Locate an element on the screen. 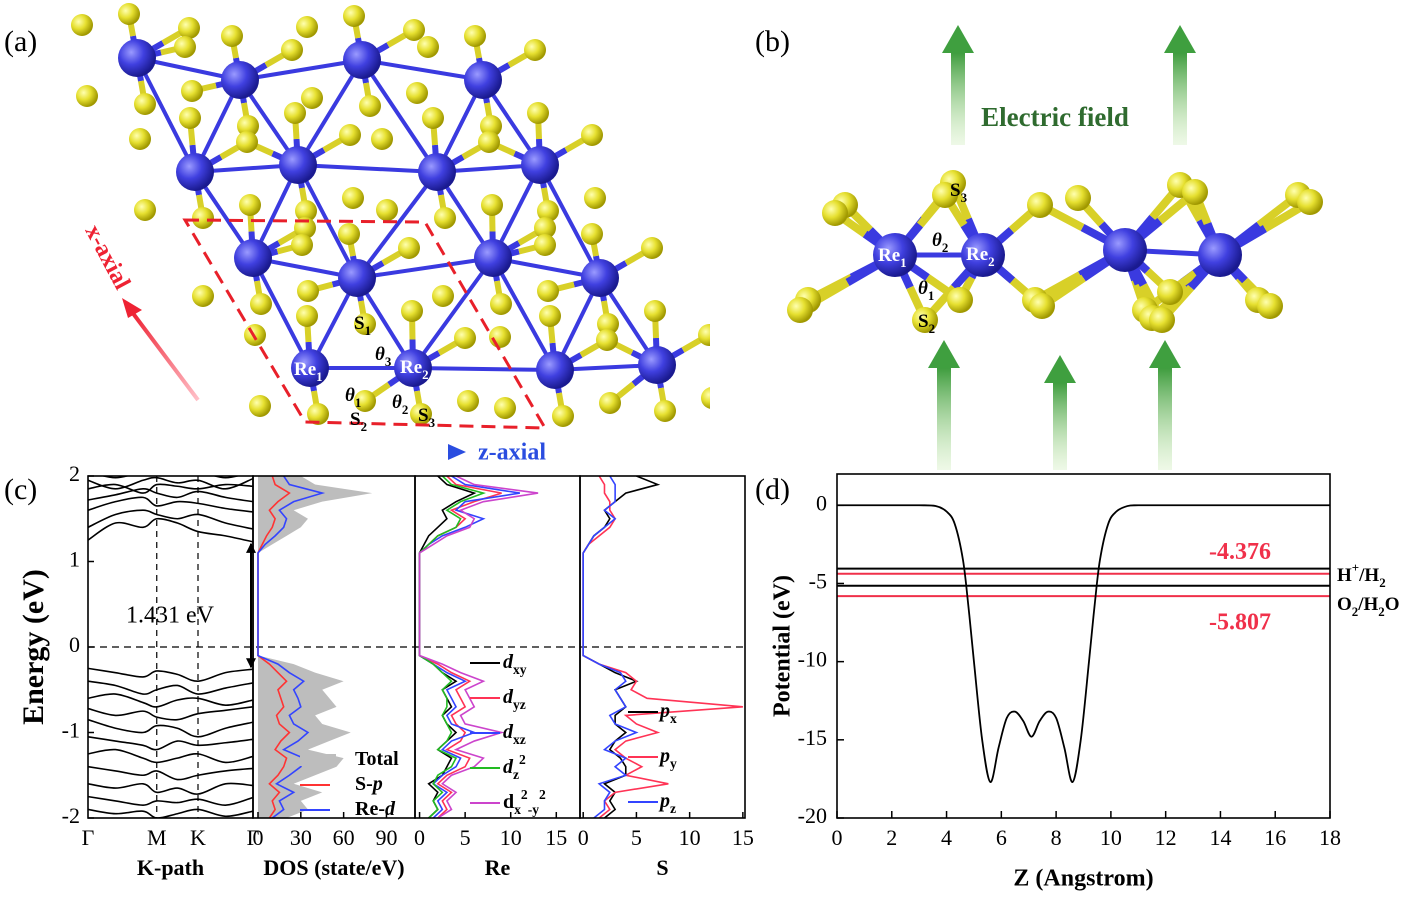 The image size is (1418, 897). level-label: -5.807 is located at coordinates (1240, 623).